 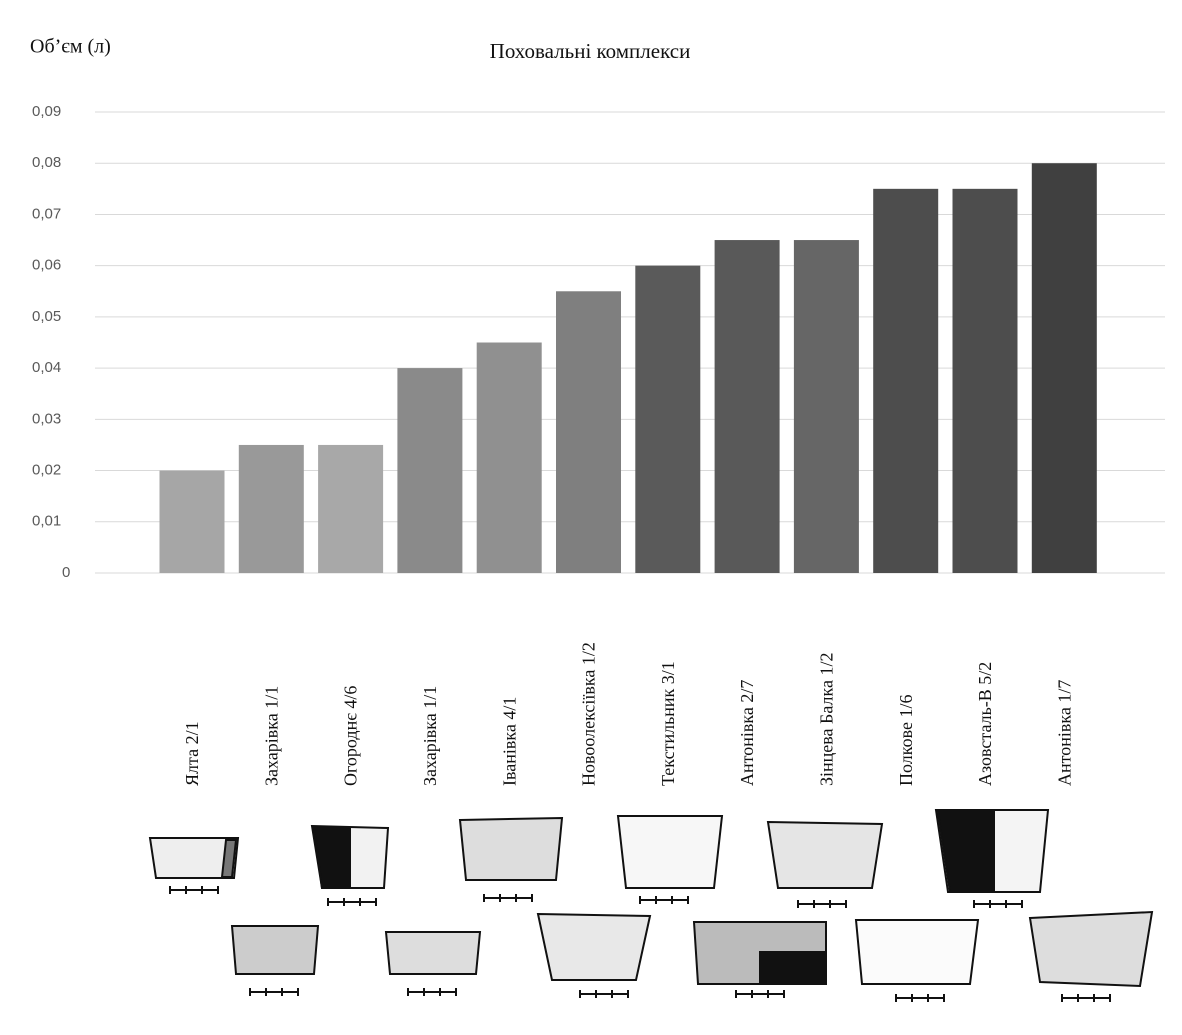 What do you see at coordinates (1064, 733) in the screenshot?
I see `x-tick-label: Антонівка 1/7` at bounding box center [1064, 733].